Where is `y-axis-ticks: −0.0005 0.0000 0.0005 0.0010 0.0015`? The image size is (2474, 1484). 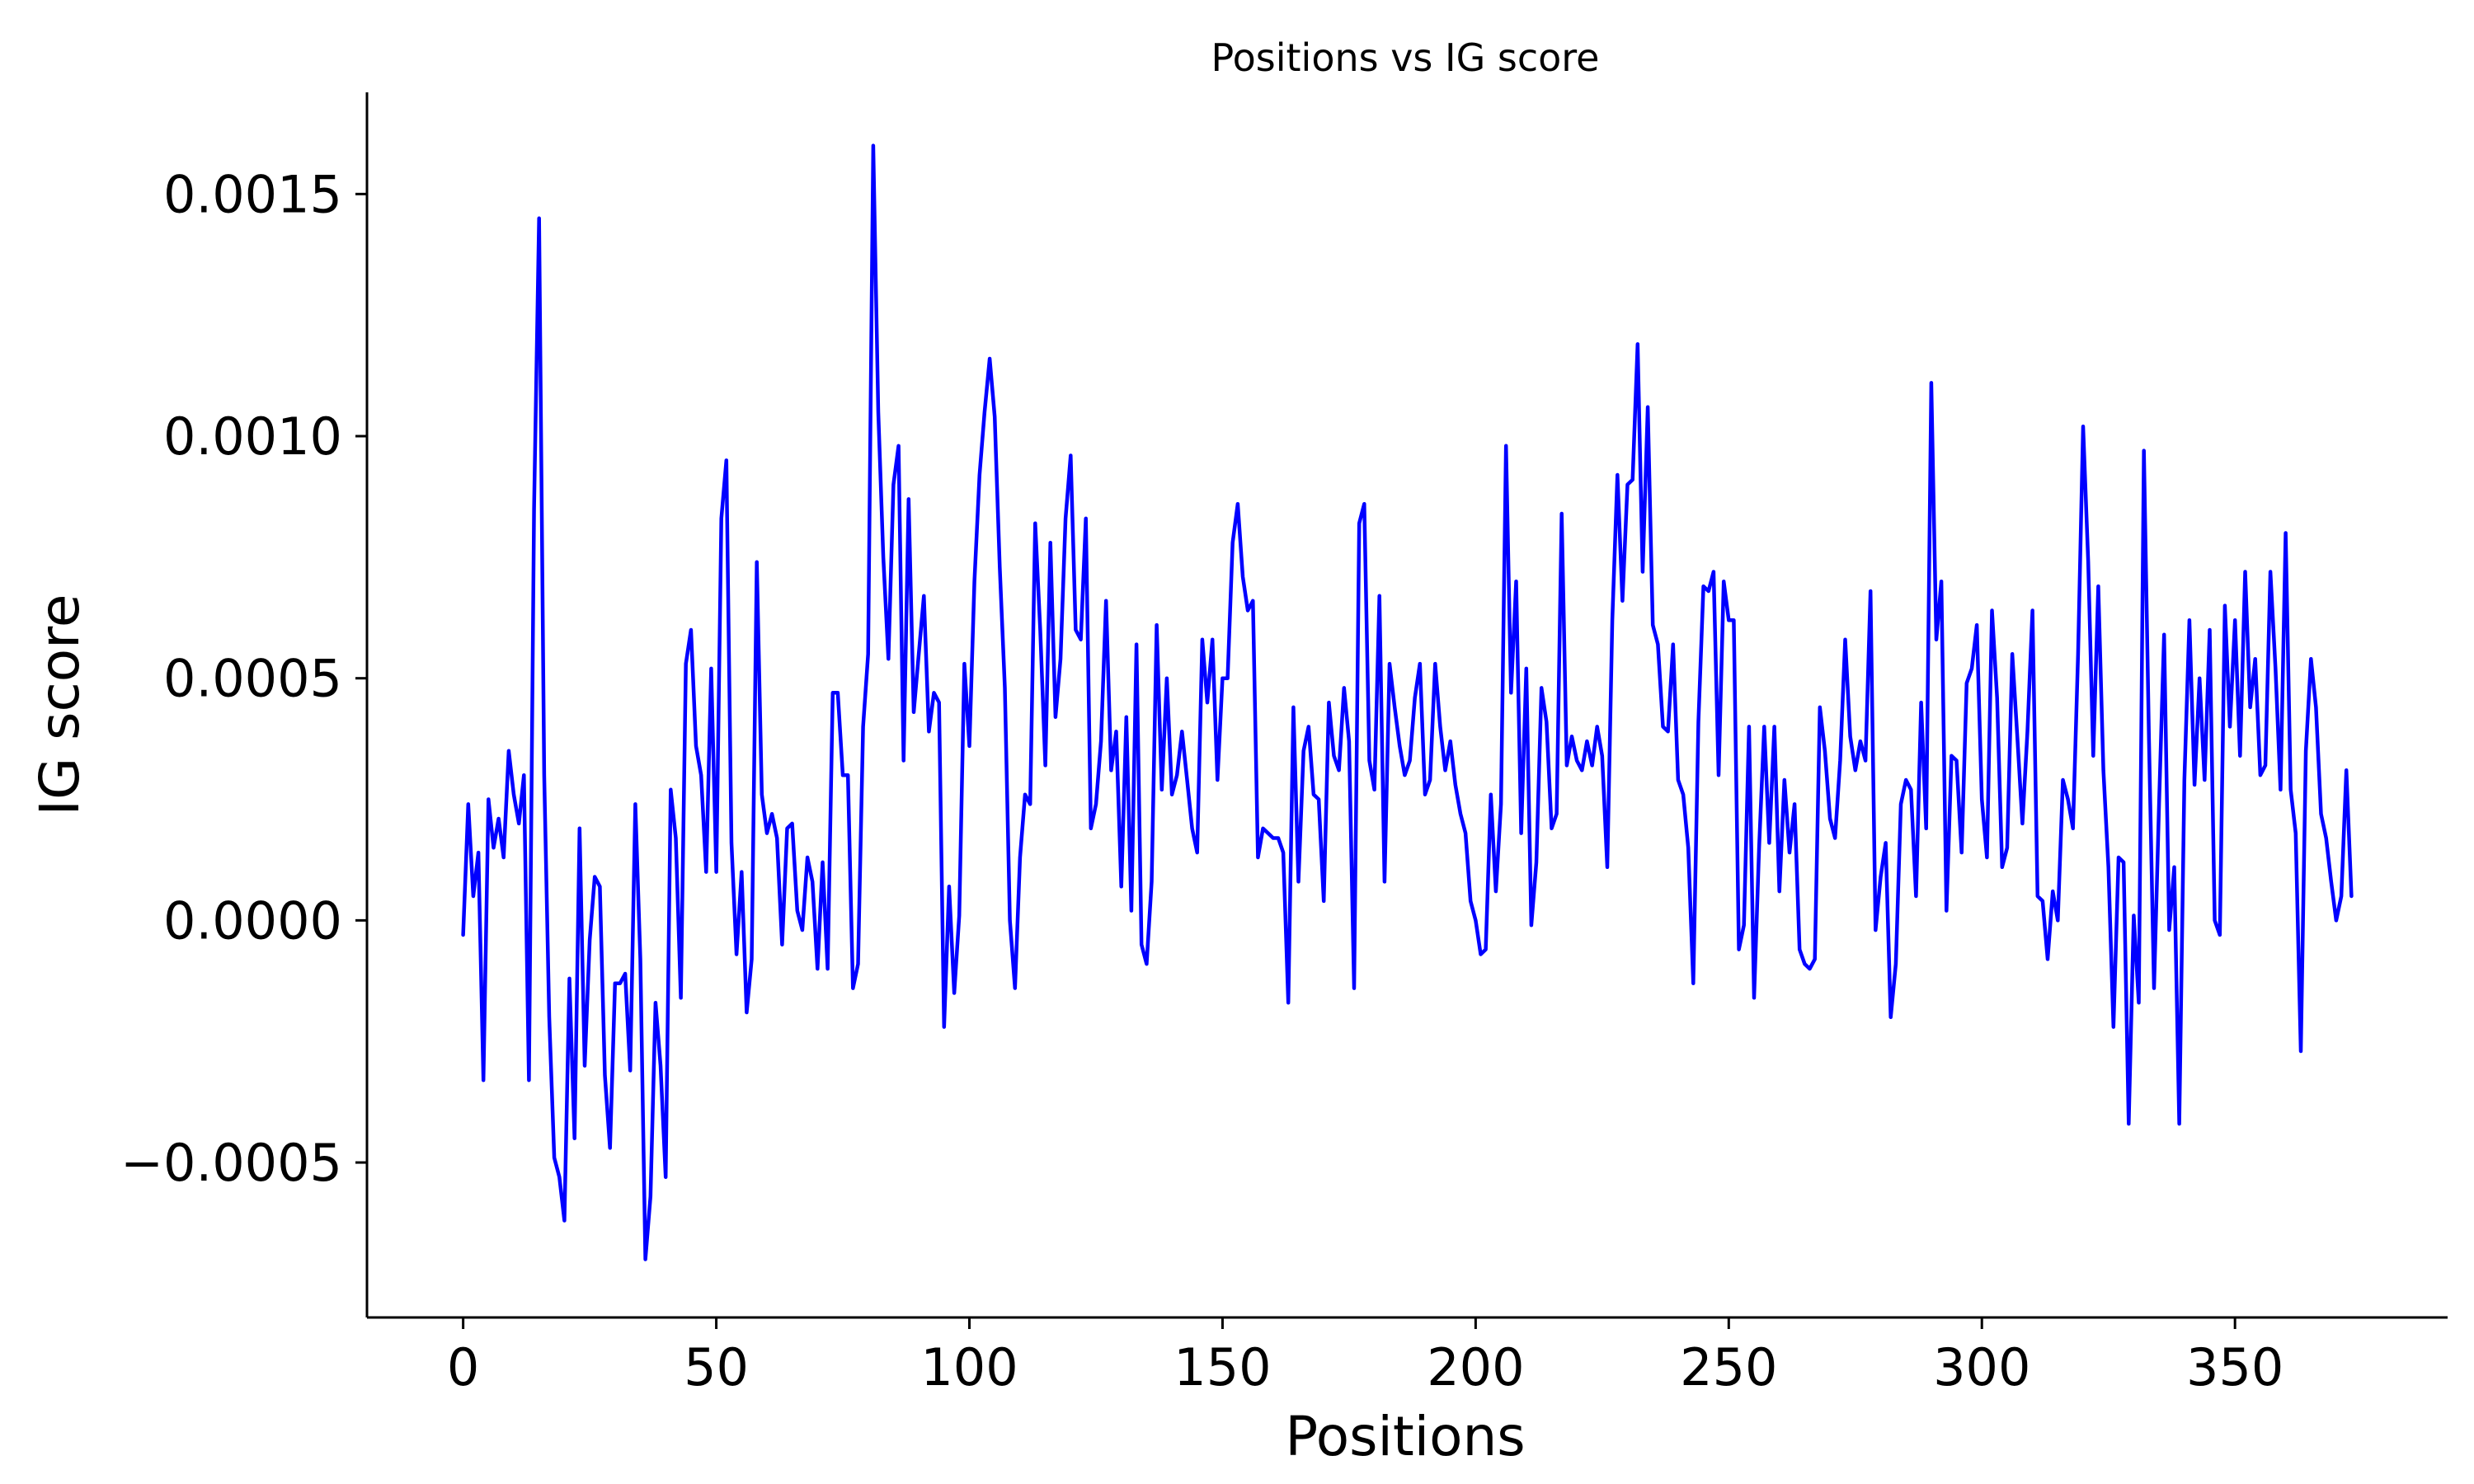
y-axis-ticks: −0.0005 0.0000 0.0005 0.0010 0.0015 is located at coordinates (243, 678).